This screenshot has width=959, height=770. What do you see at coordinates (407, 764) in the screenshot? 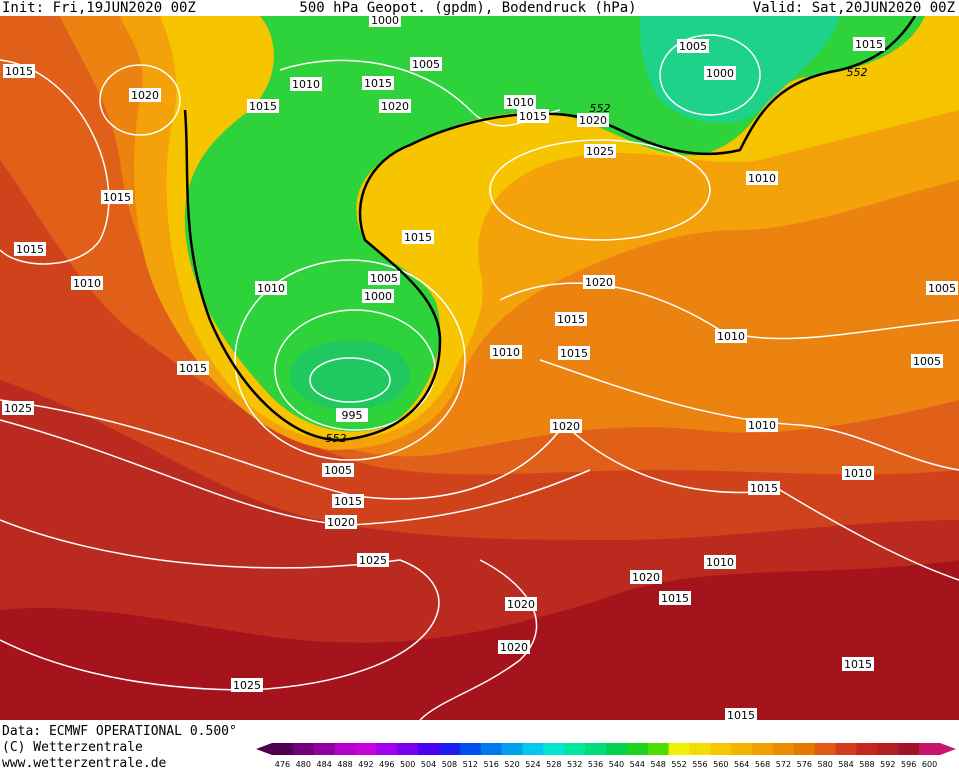
I see `colorbar-label: 500` at bounding box center [407, 764].